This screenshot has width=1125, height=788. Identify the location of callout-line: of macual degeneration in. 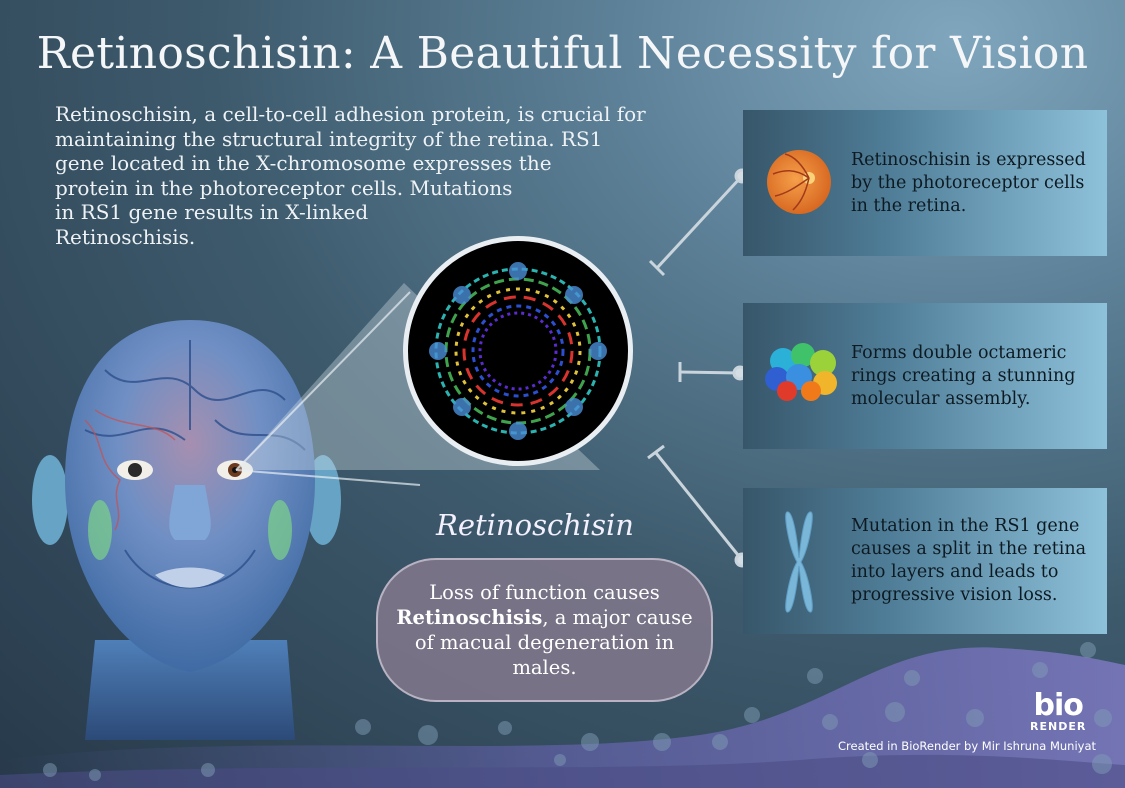
(544, 642).